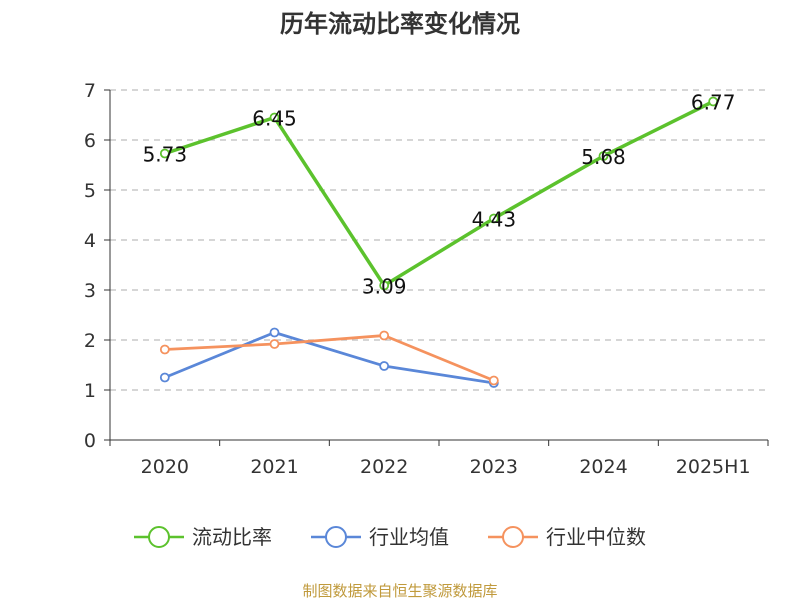  What do you see at coordinates (384, 467) in the screenshot?
I see `x-tick-label: 2022` at bounding box center [384, 467].